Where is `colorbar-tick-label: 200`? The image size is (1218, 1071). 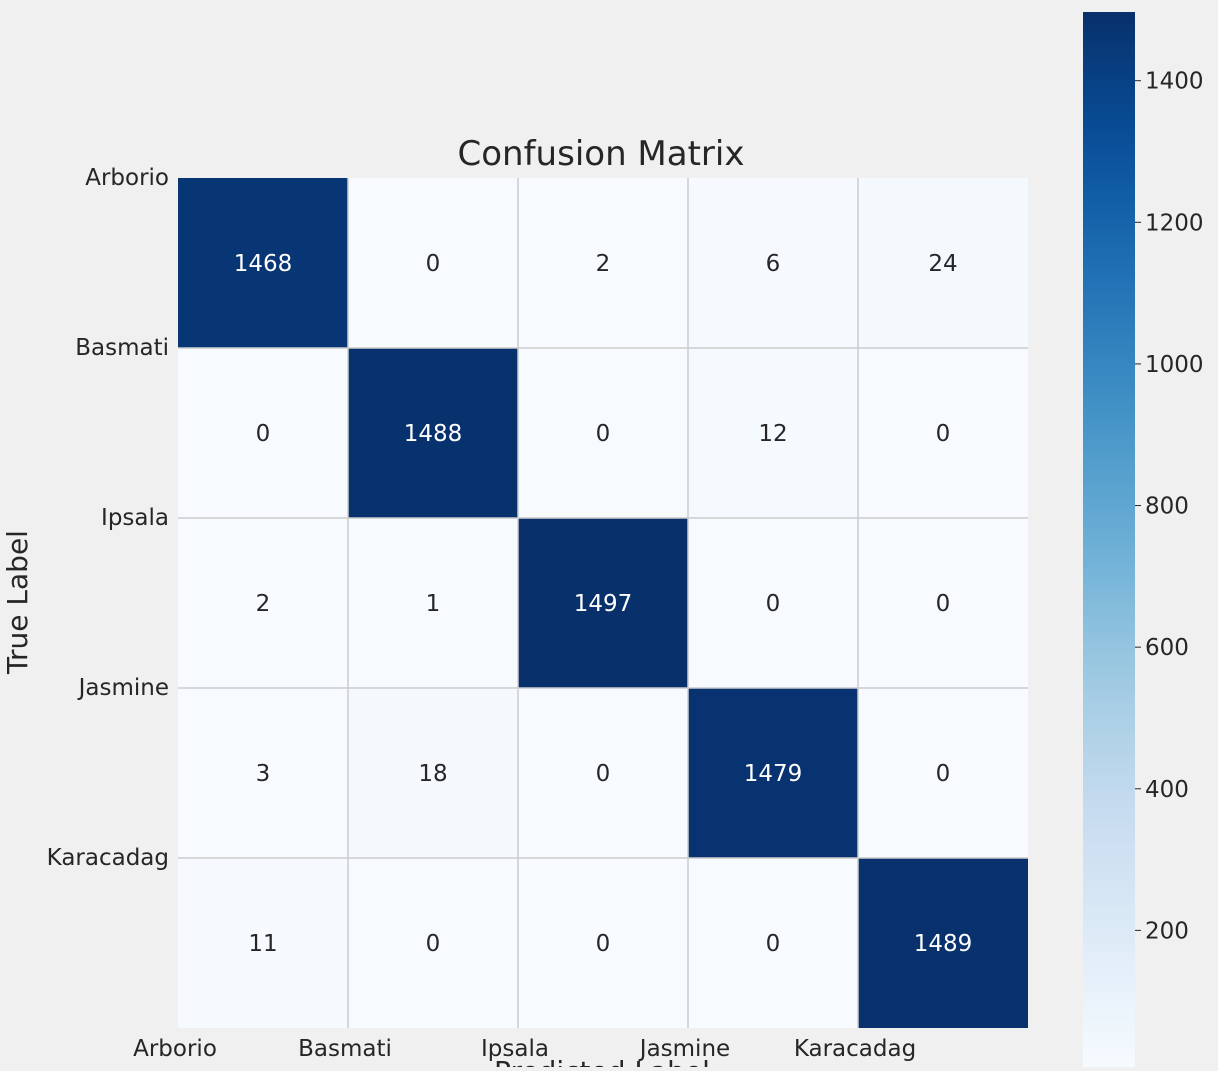
colorbar-tick-label: 200 is located at coordinates (1167, 931).